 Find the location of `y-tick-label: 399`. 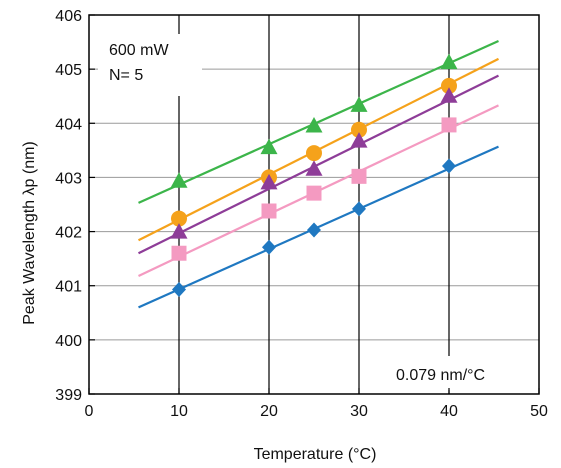

y-tick-label: 399 is located at coordinates (68, 395).